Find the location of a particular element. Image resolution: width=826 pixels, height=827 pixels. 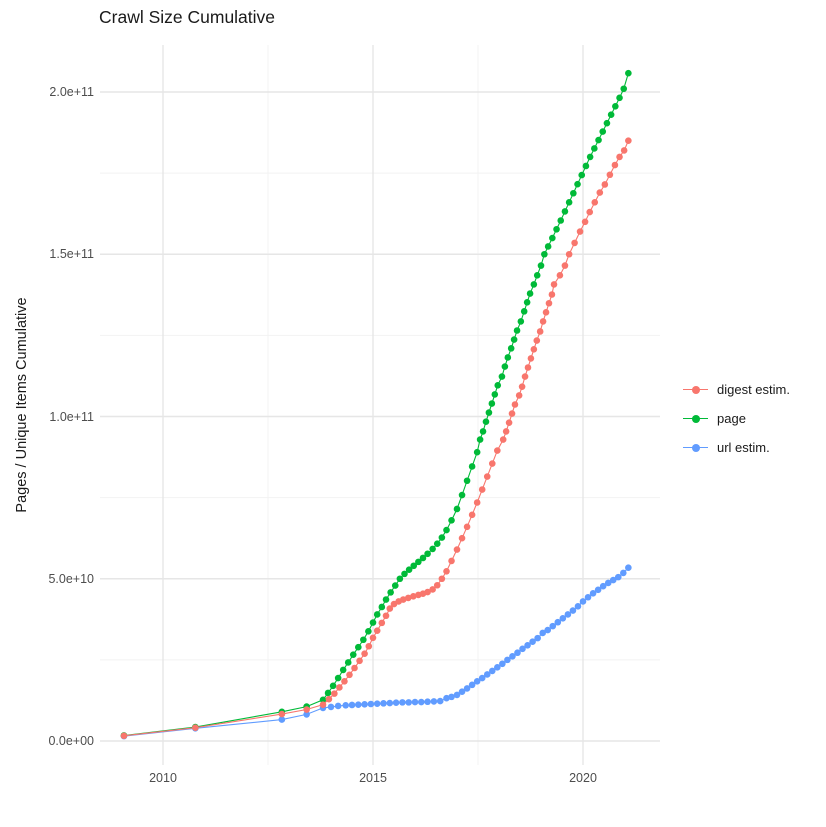

y-tick-label: 5.0e+10 is located at coordinates (71, 578).